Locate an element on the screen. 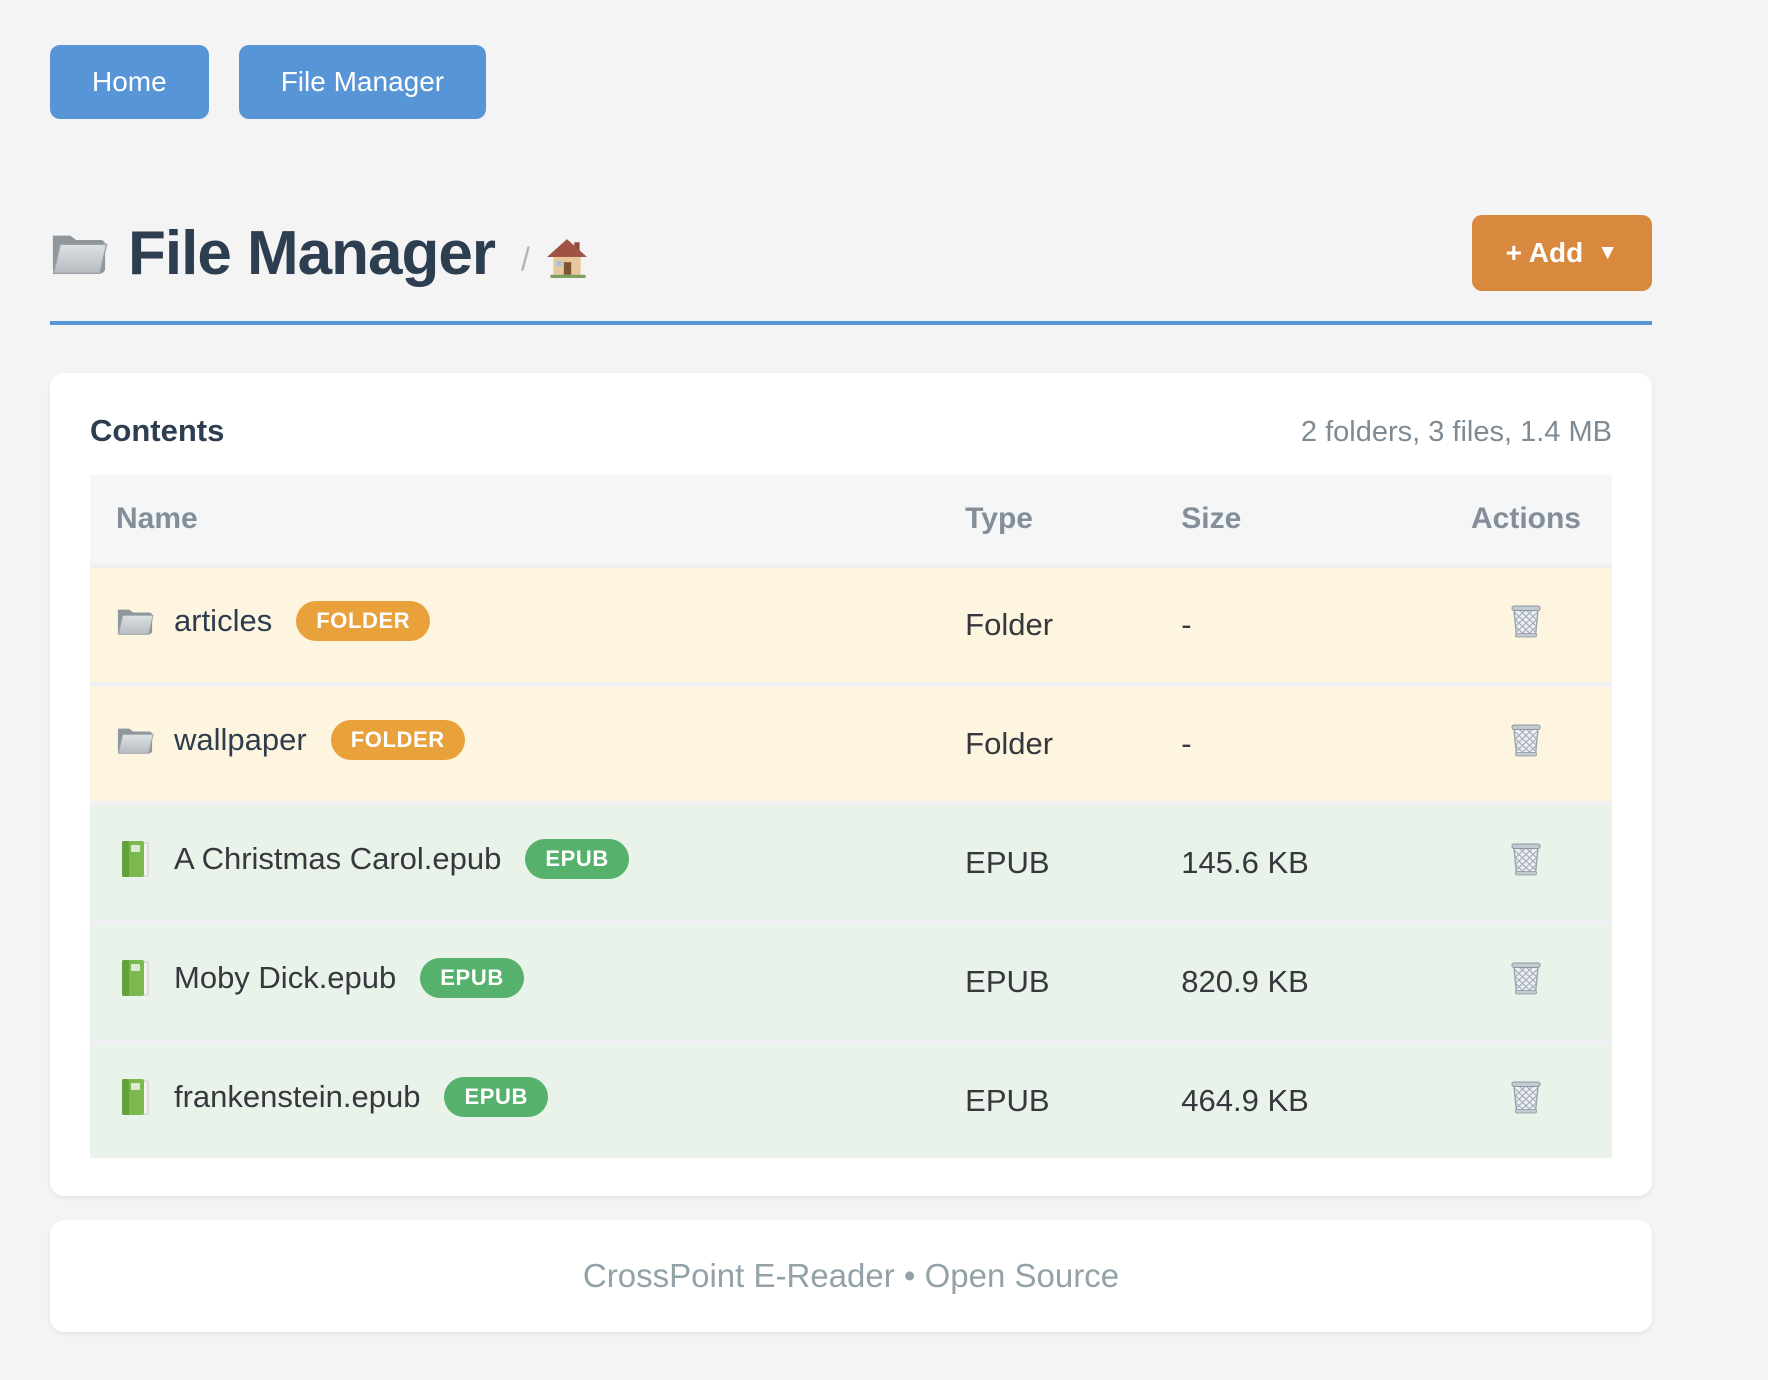  table-row: Moby Dick.epub EPUB EPUB 820.9 KB is located at coordinates (851, 982).